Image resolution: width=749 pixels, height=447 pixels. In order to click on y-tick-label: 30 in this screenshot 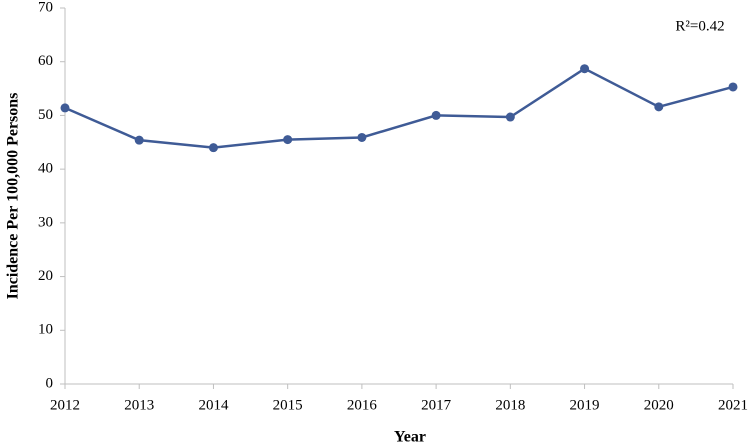, I will do `click(45, 222)`.